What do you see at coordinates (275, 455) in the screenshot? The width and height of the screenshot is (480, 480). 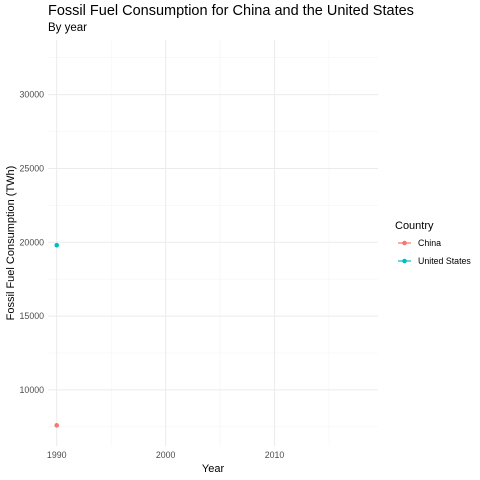 I see `x-tick-label: 2010` at bounding box center [275, 455].